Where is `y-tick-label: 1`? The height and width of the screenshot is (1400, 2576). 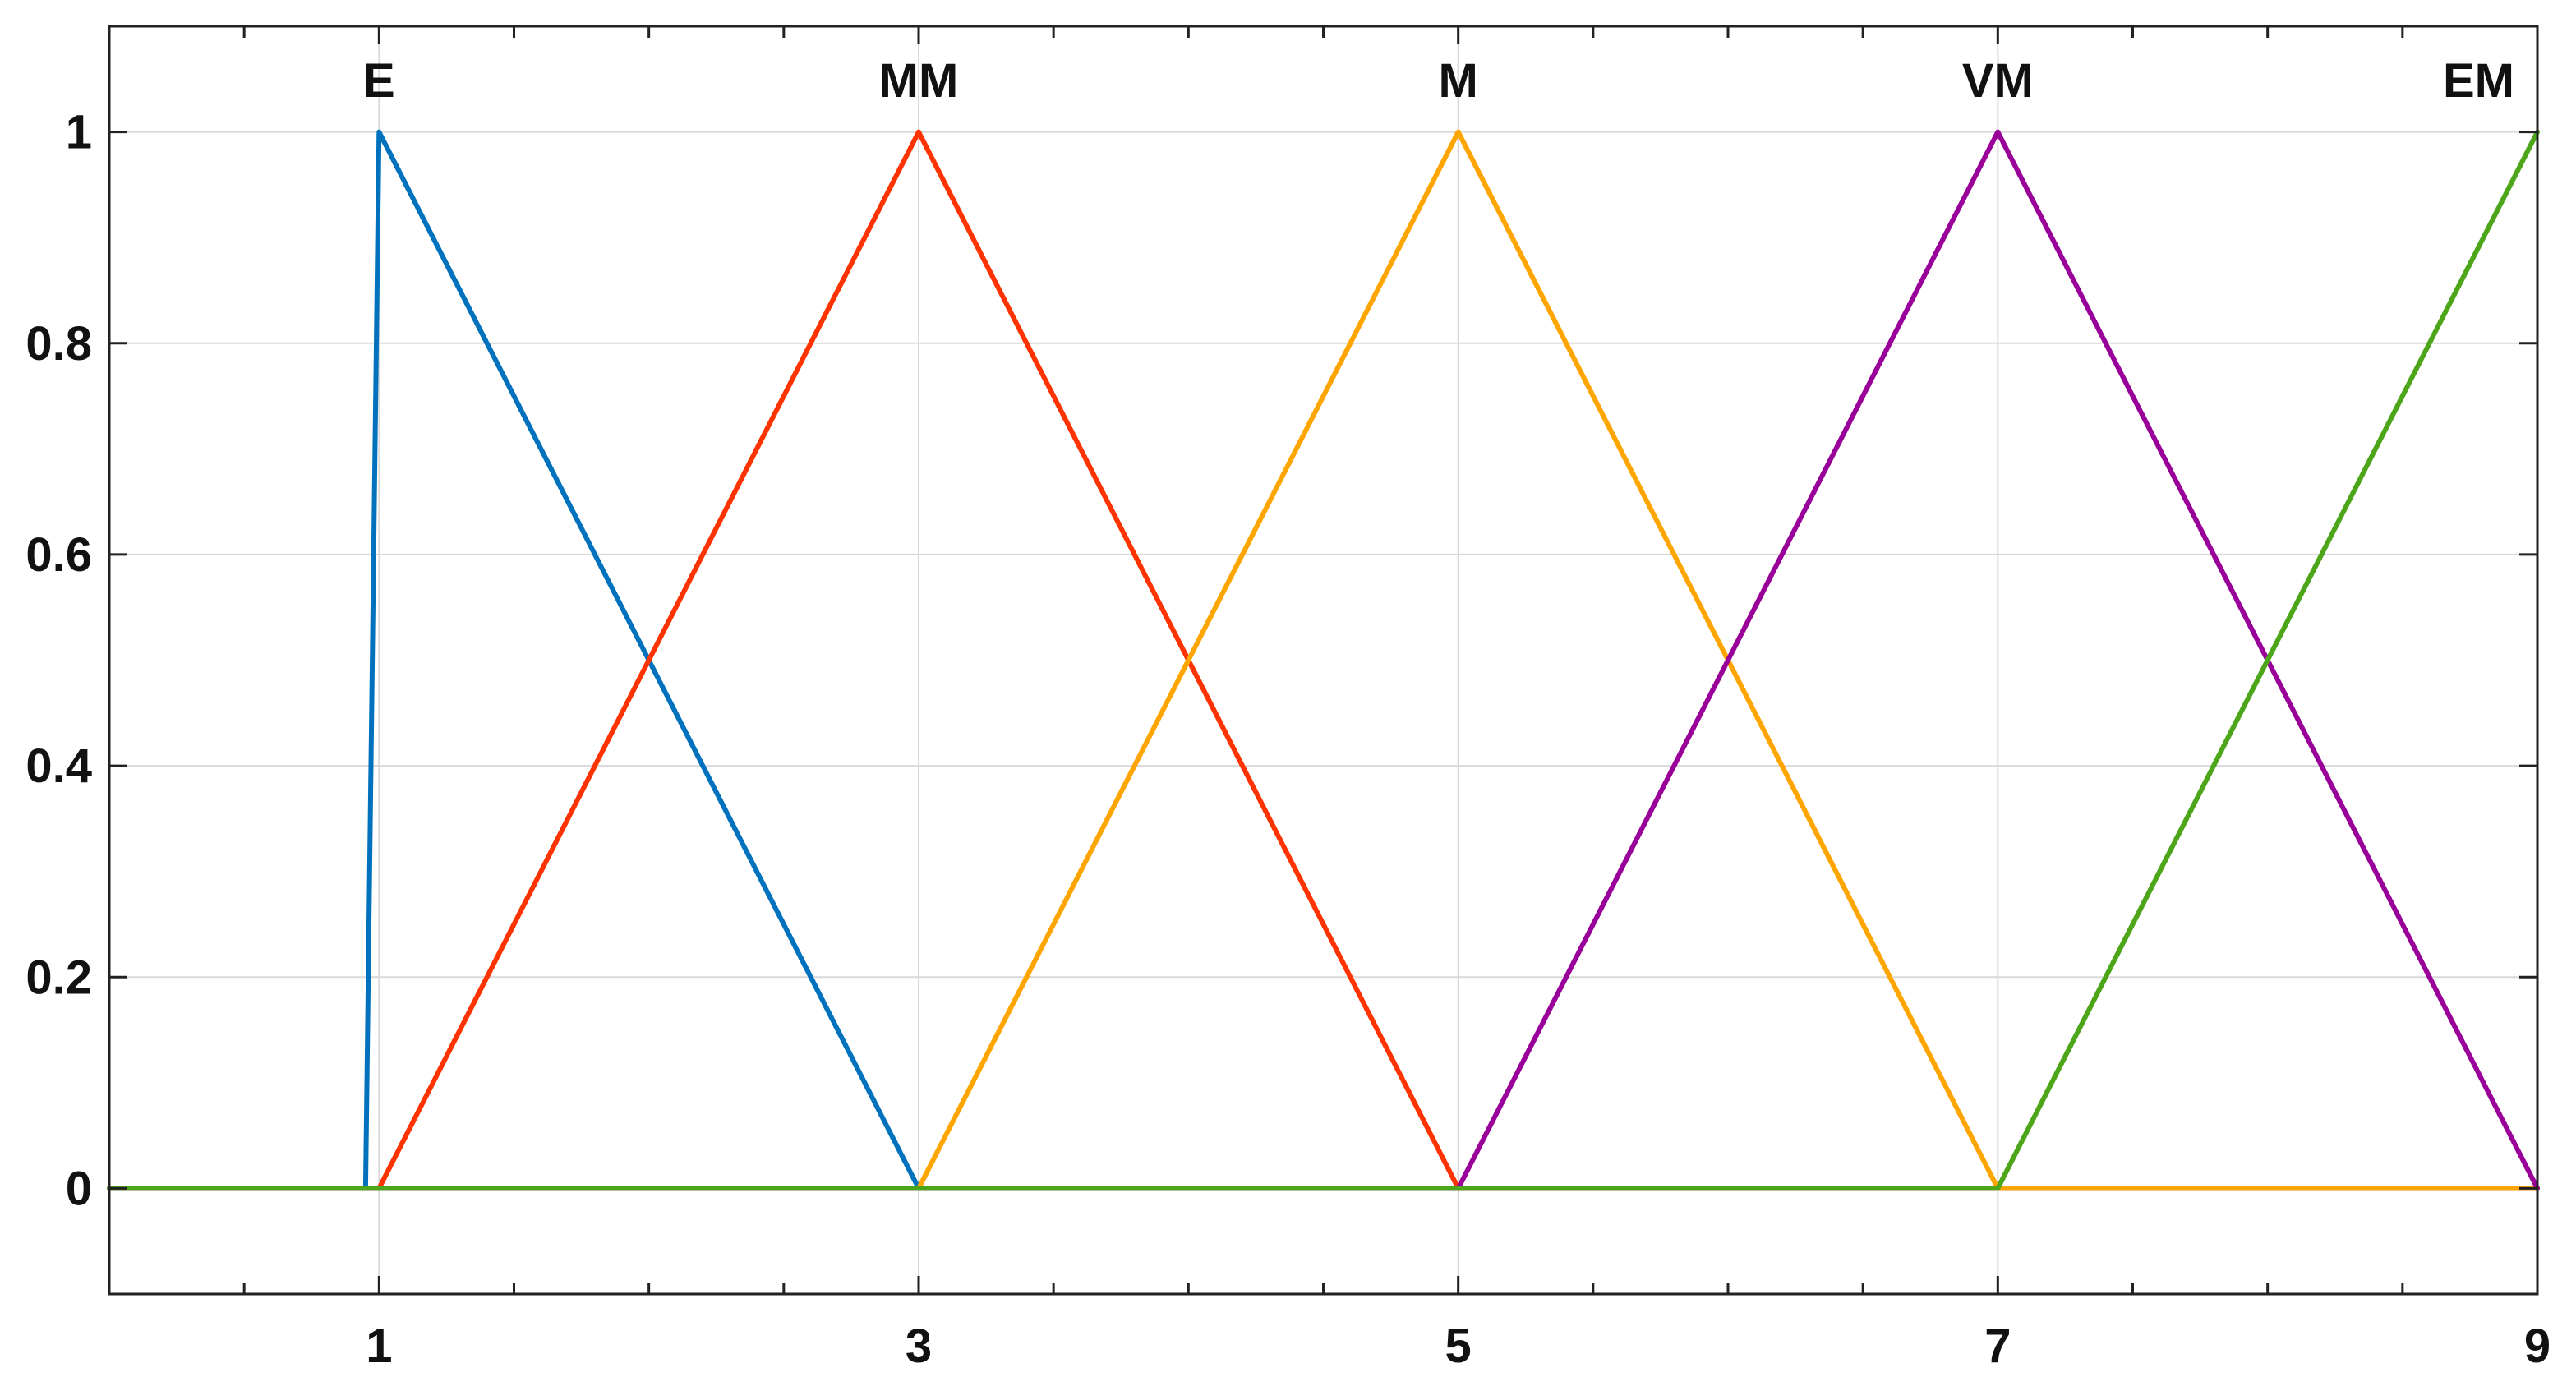
y-tick-label: 1 is located at coordinates (79, 132).